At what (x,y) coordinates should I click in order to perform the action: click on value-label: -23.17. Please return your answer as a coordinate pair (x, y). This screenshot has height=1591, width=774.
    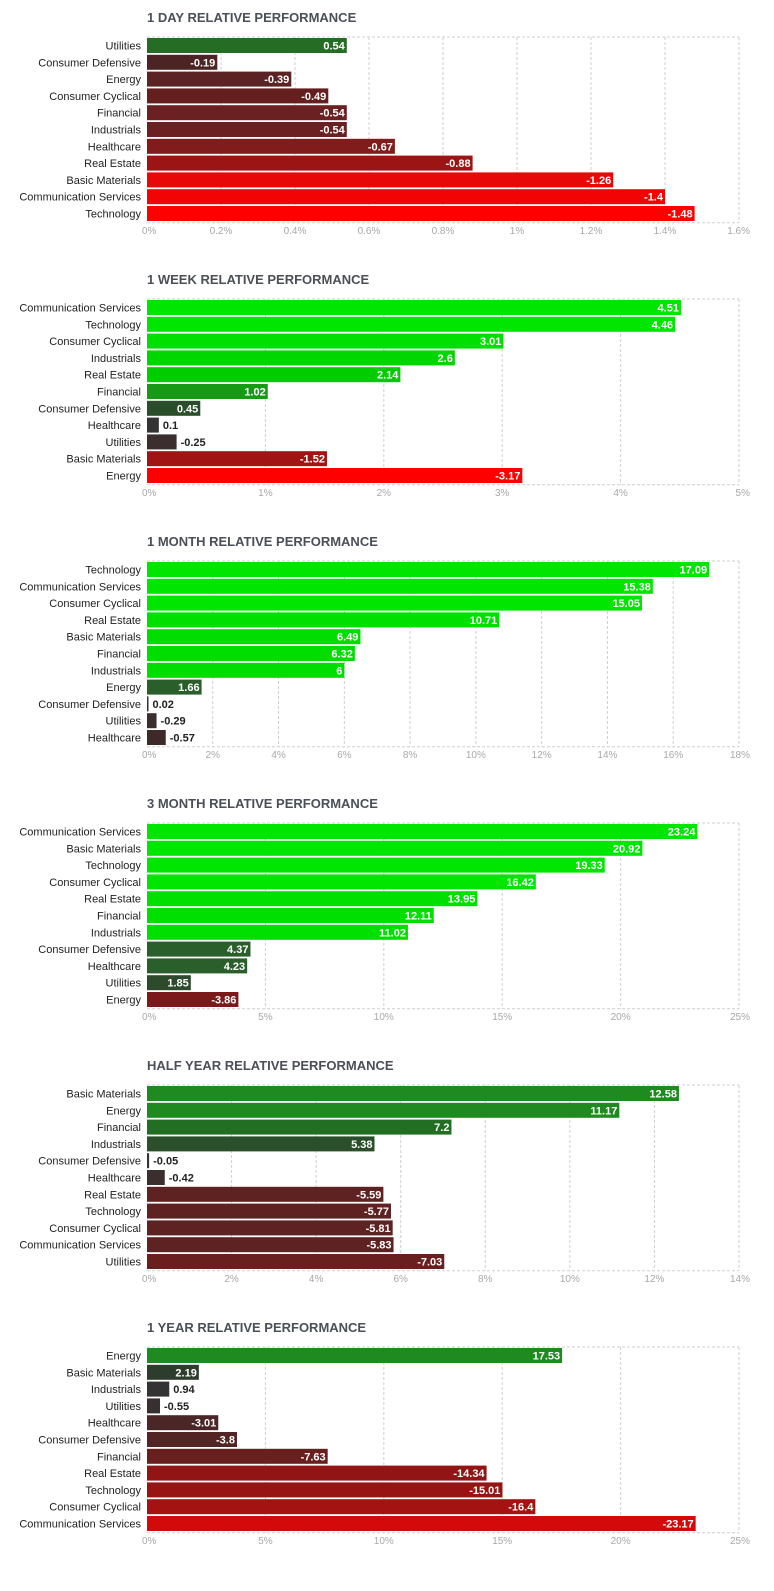
    Looking at the image, I should click on (677, 1525).